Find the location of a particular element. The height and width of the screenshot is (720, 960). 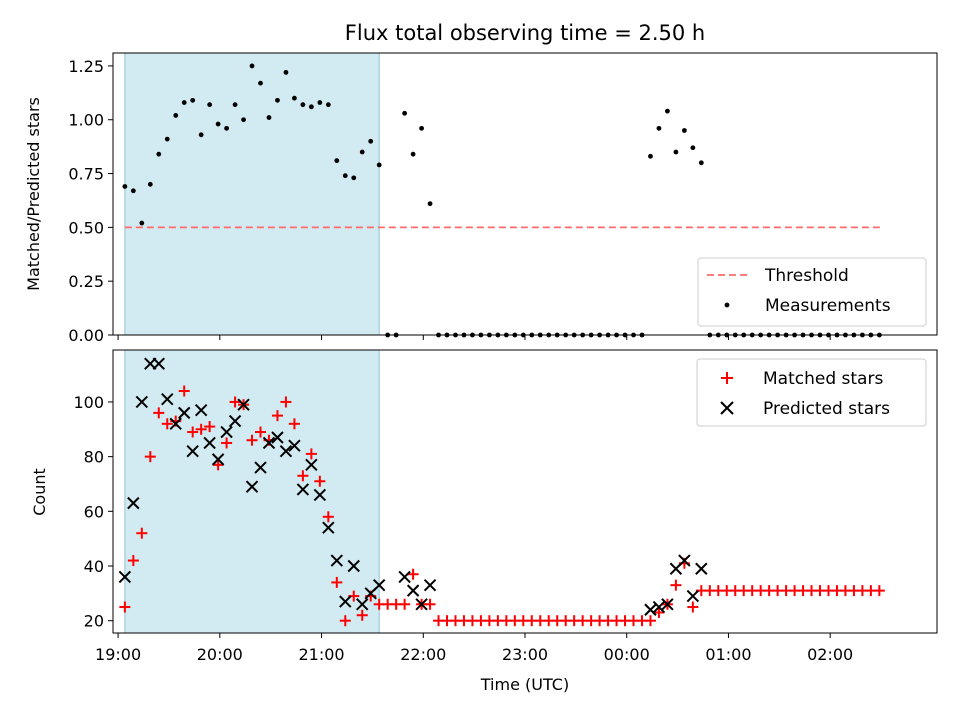

bottom-y-tick-label: 60 is located at coordinates (94, 511).